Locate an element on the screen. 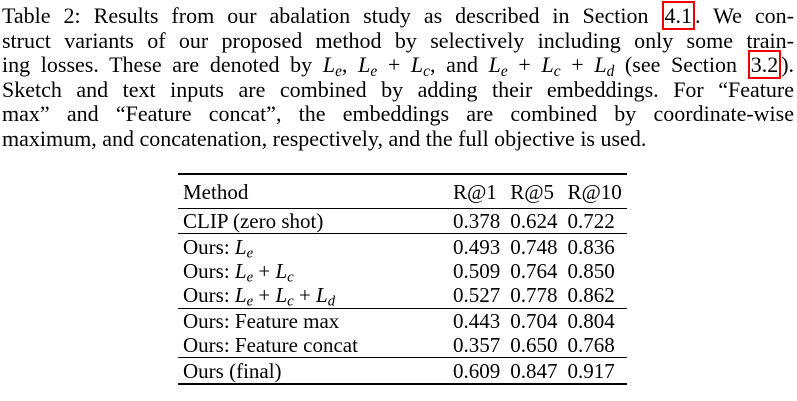  text: (see Section is located at coordinates (681, 64).